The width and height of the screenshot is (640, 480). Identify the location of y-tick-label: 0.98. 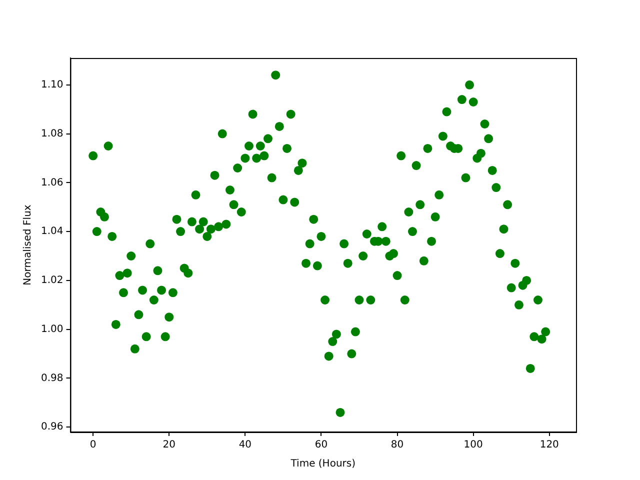
(52, 378).